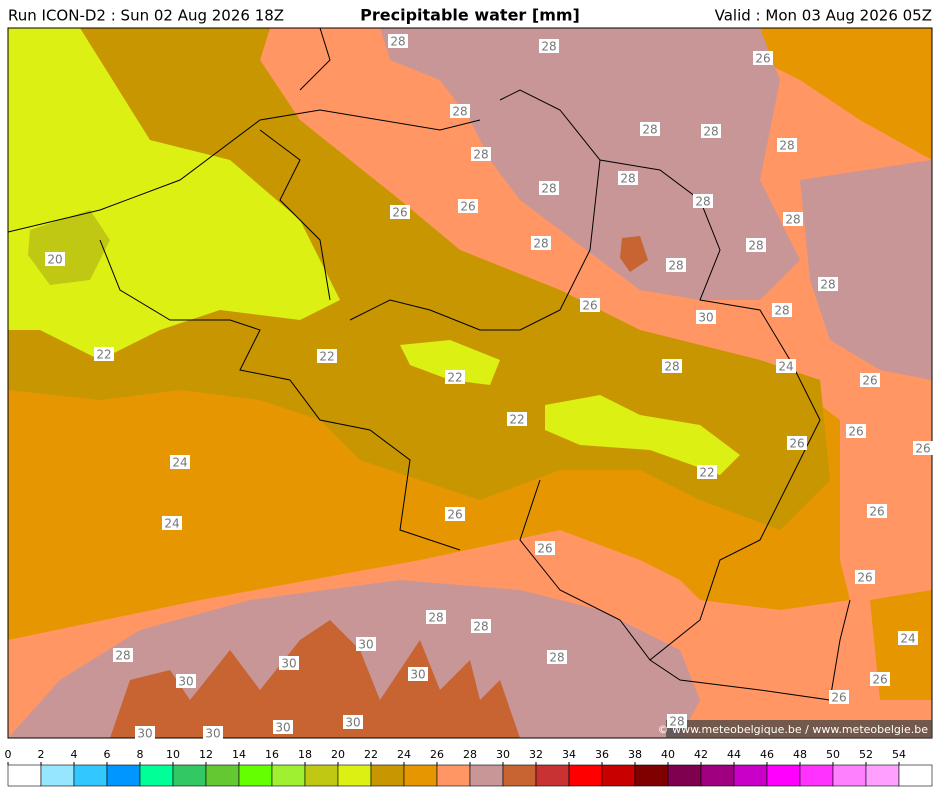 Image resolution: width=940 pixels, height=800 pixels. Describe the element at coordinates (146, 16) in the screenshot. I see `run-label: Run ICON-D2 : Sun 02 Aug 2026 18Z` at that location.